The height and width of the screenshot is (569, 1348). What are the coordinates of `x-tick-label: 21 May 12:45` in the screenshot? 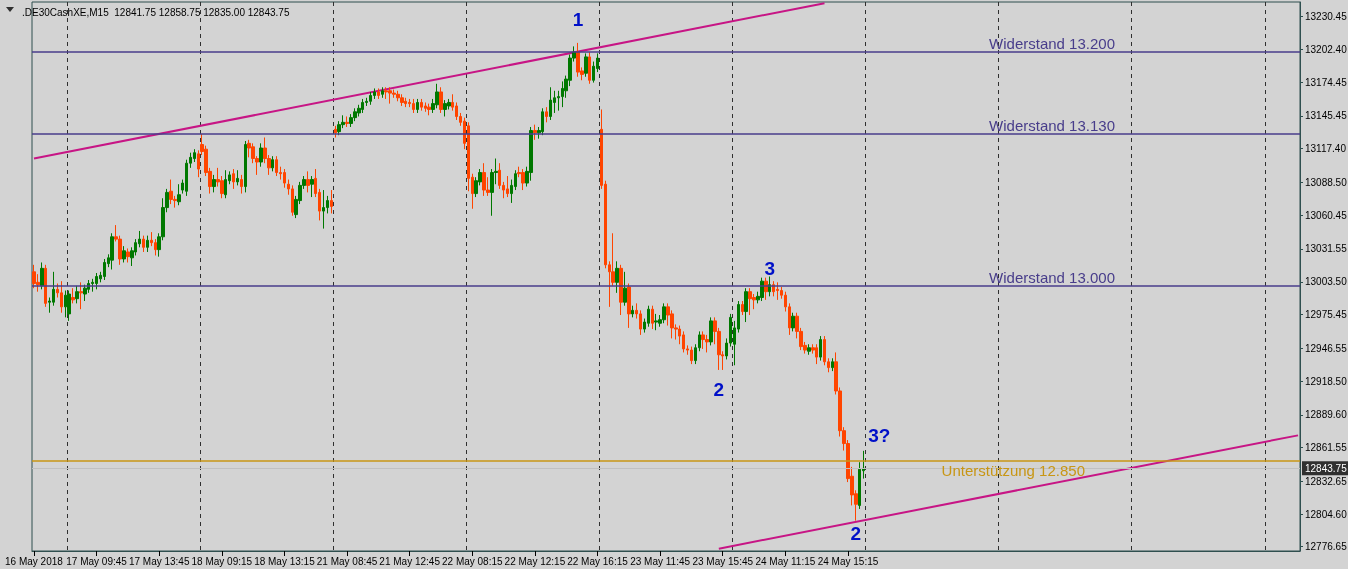 It's located at (410, 561).